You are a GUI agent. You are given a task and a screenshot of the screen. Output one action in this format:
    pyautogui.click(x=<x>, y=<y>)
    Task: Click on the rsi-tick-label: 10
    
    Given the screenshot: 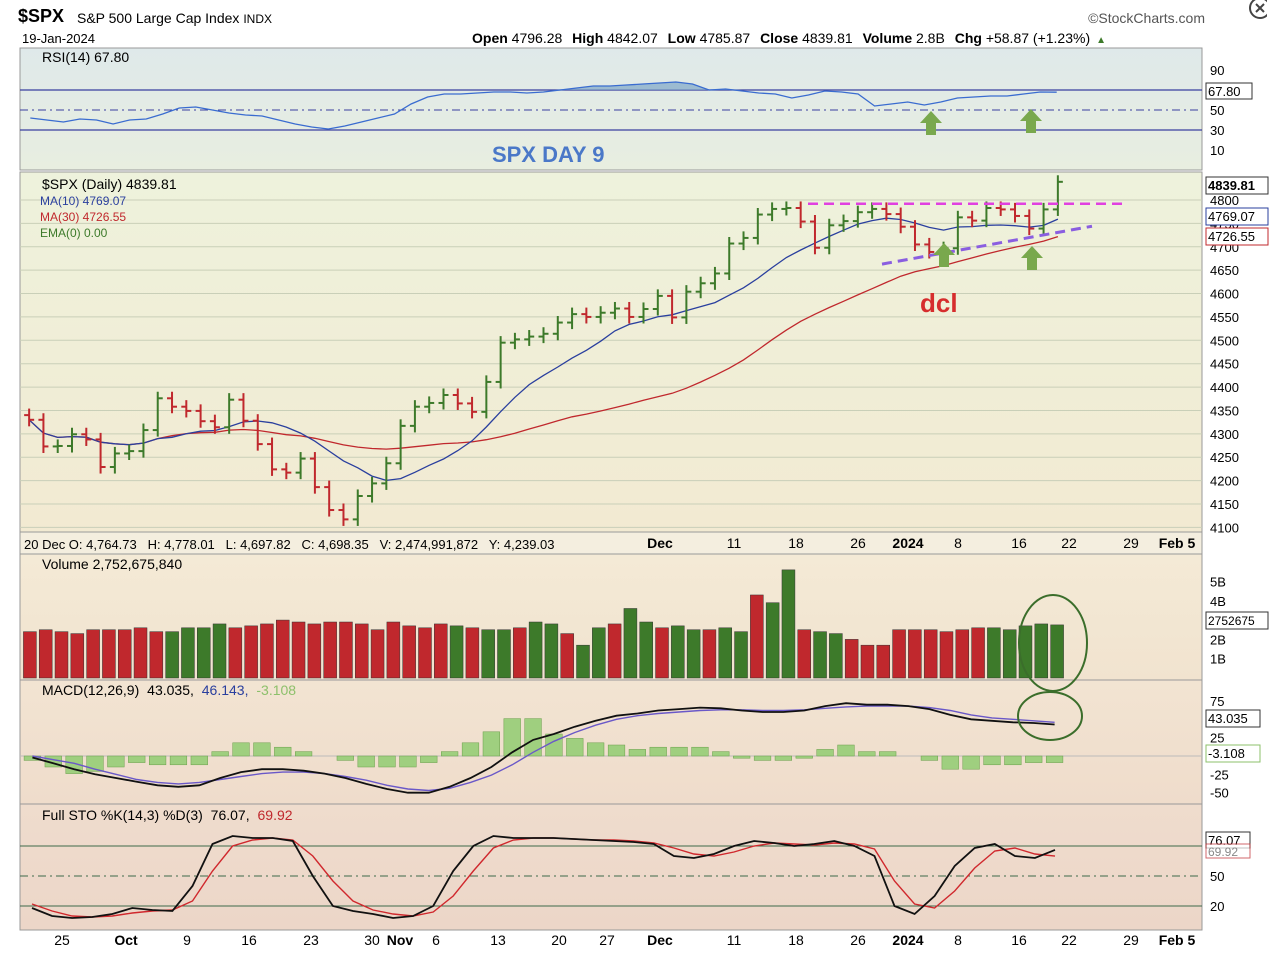 What is the action you would take?
    pyautogui.click(x=1217, y=150)
    